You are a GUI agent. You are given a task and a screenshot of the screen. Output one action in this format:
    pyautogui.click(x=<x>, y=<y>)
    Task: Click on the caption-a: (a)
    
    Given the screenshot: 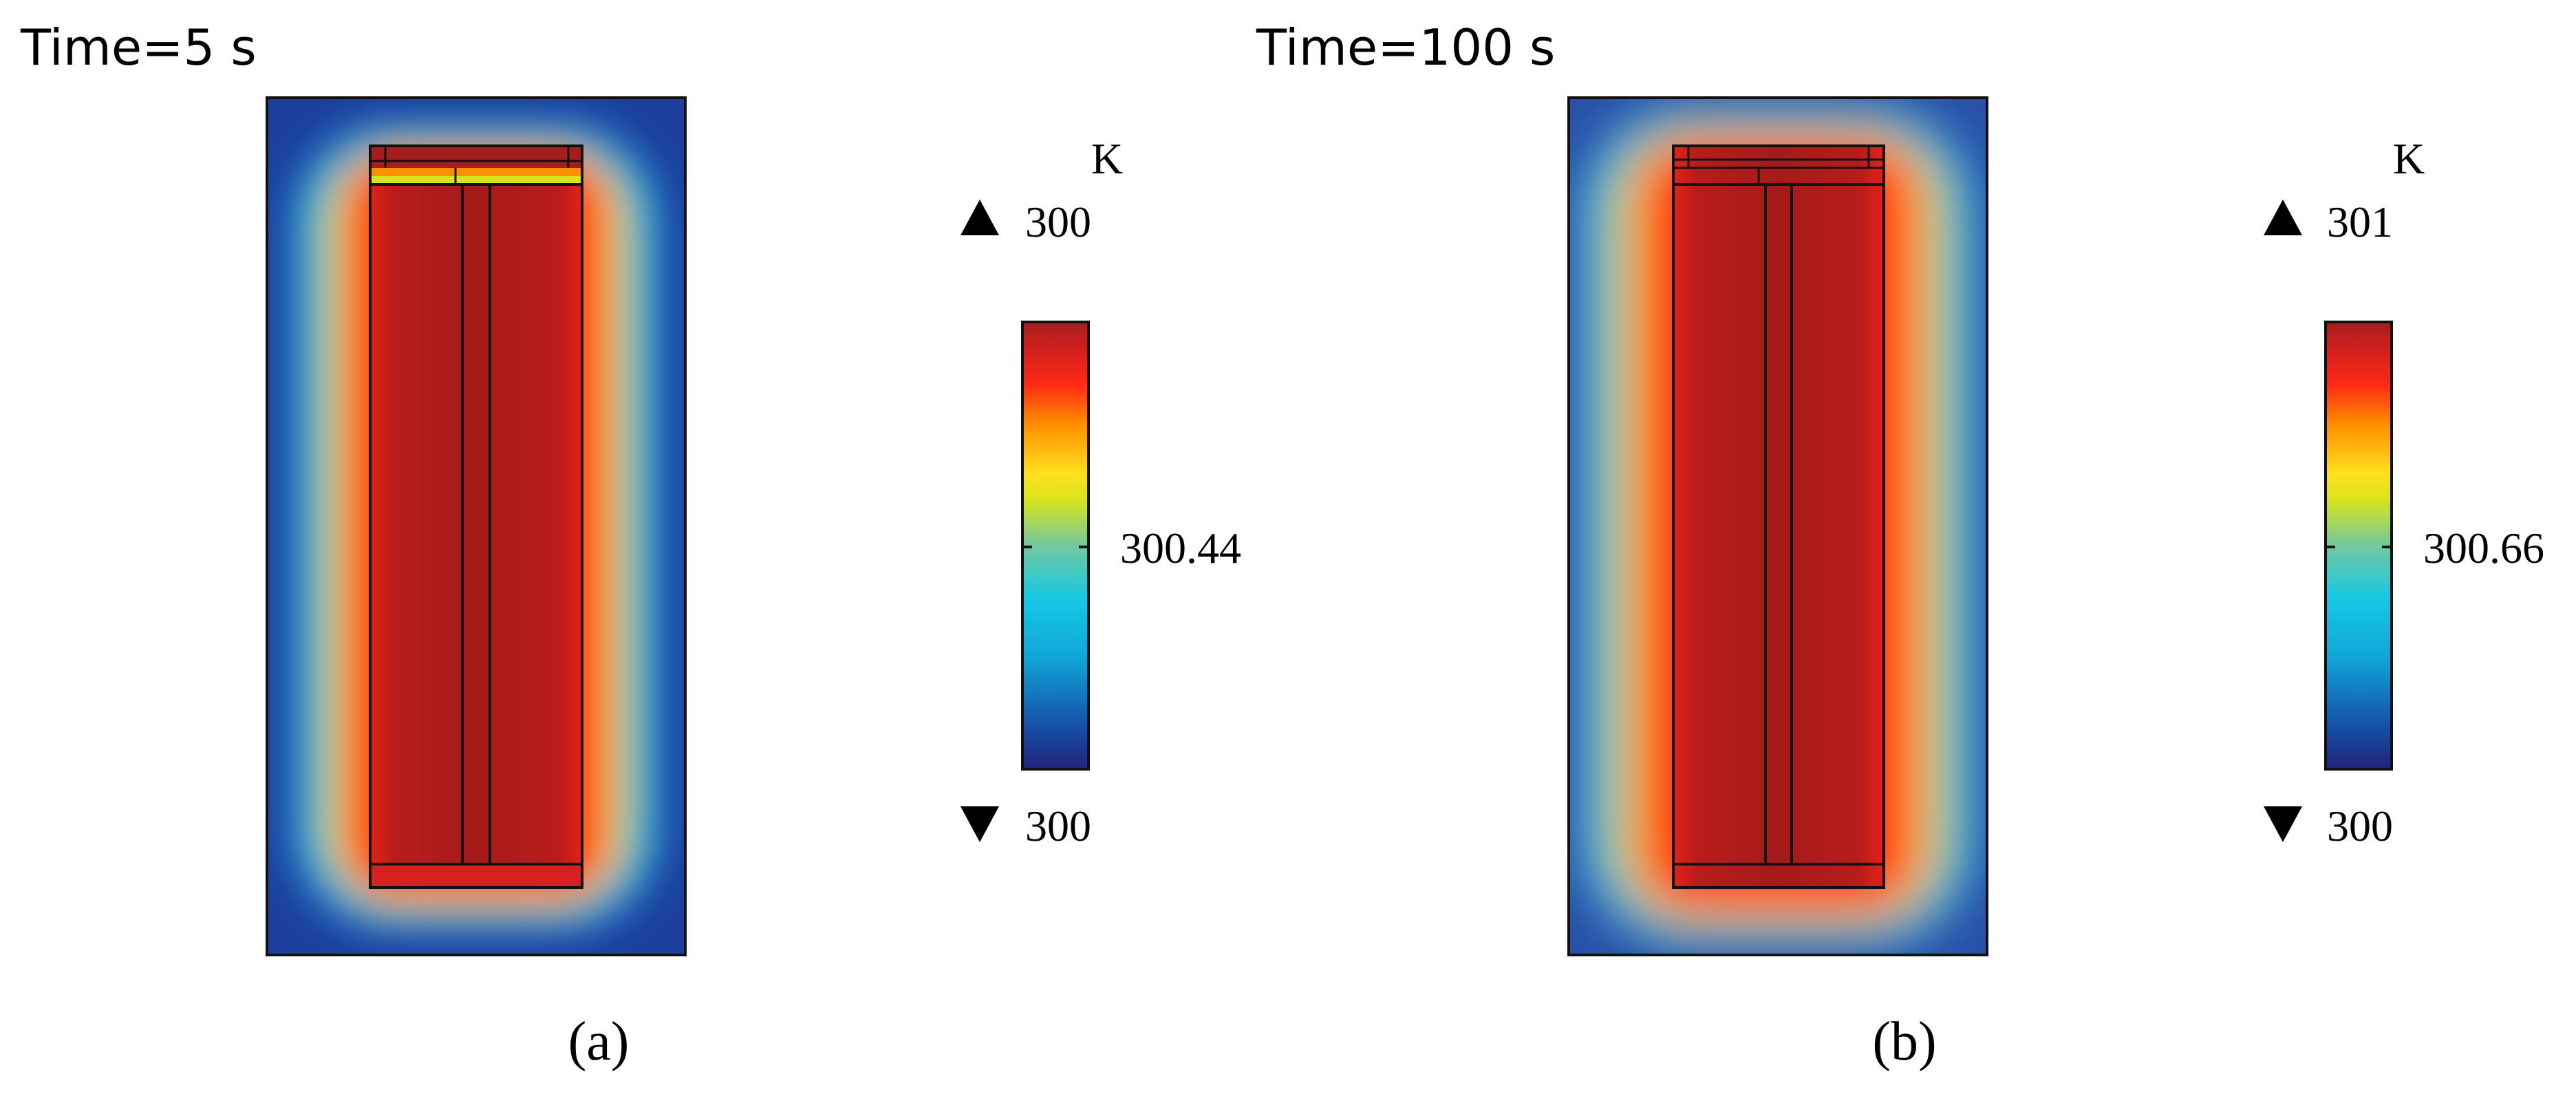 What is the action you would take?
    pyautogui.click(x=599, y=1041)
    